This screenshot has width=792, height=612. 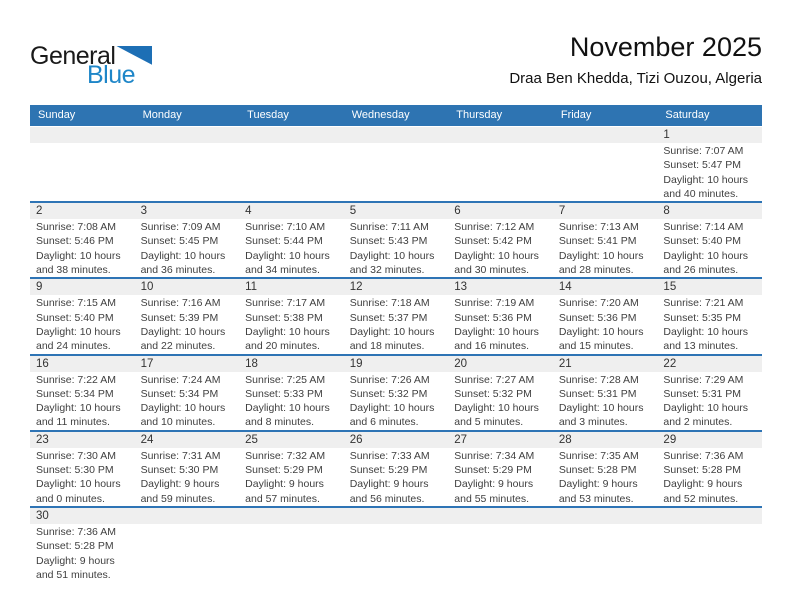 I want to click on day-number: 21, so click(x=565, y=363).